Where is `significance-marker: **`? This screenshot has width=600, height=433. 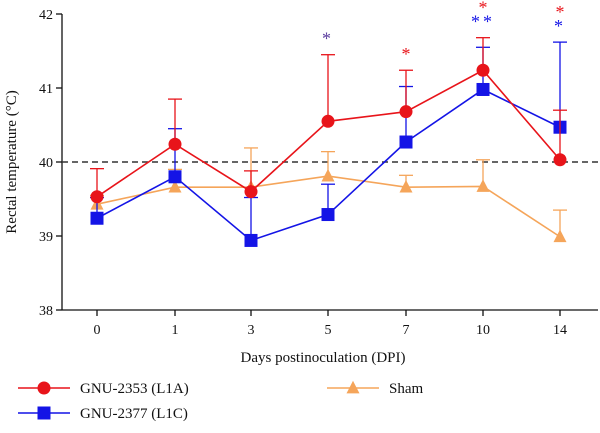 significance-marker: ** is located at coordinates (483, 22).